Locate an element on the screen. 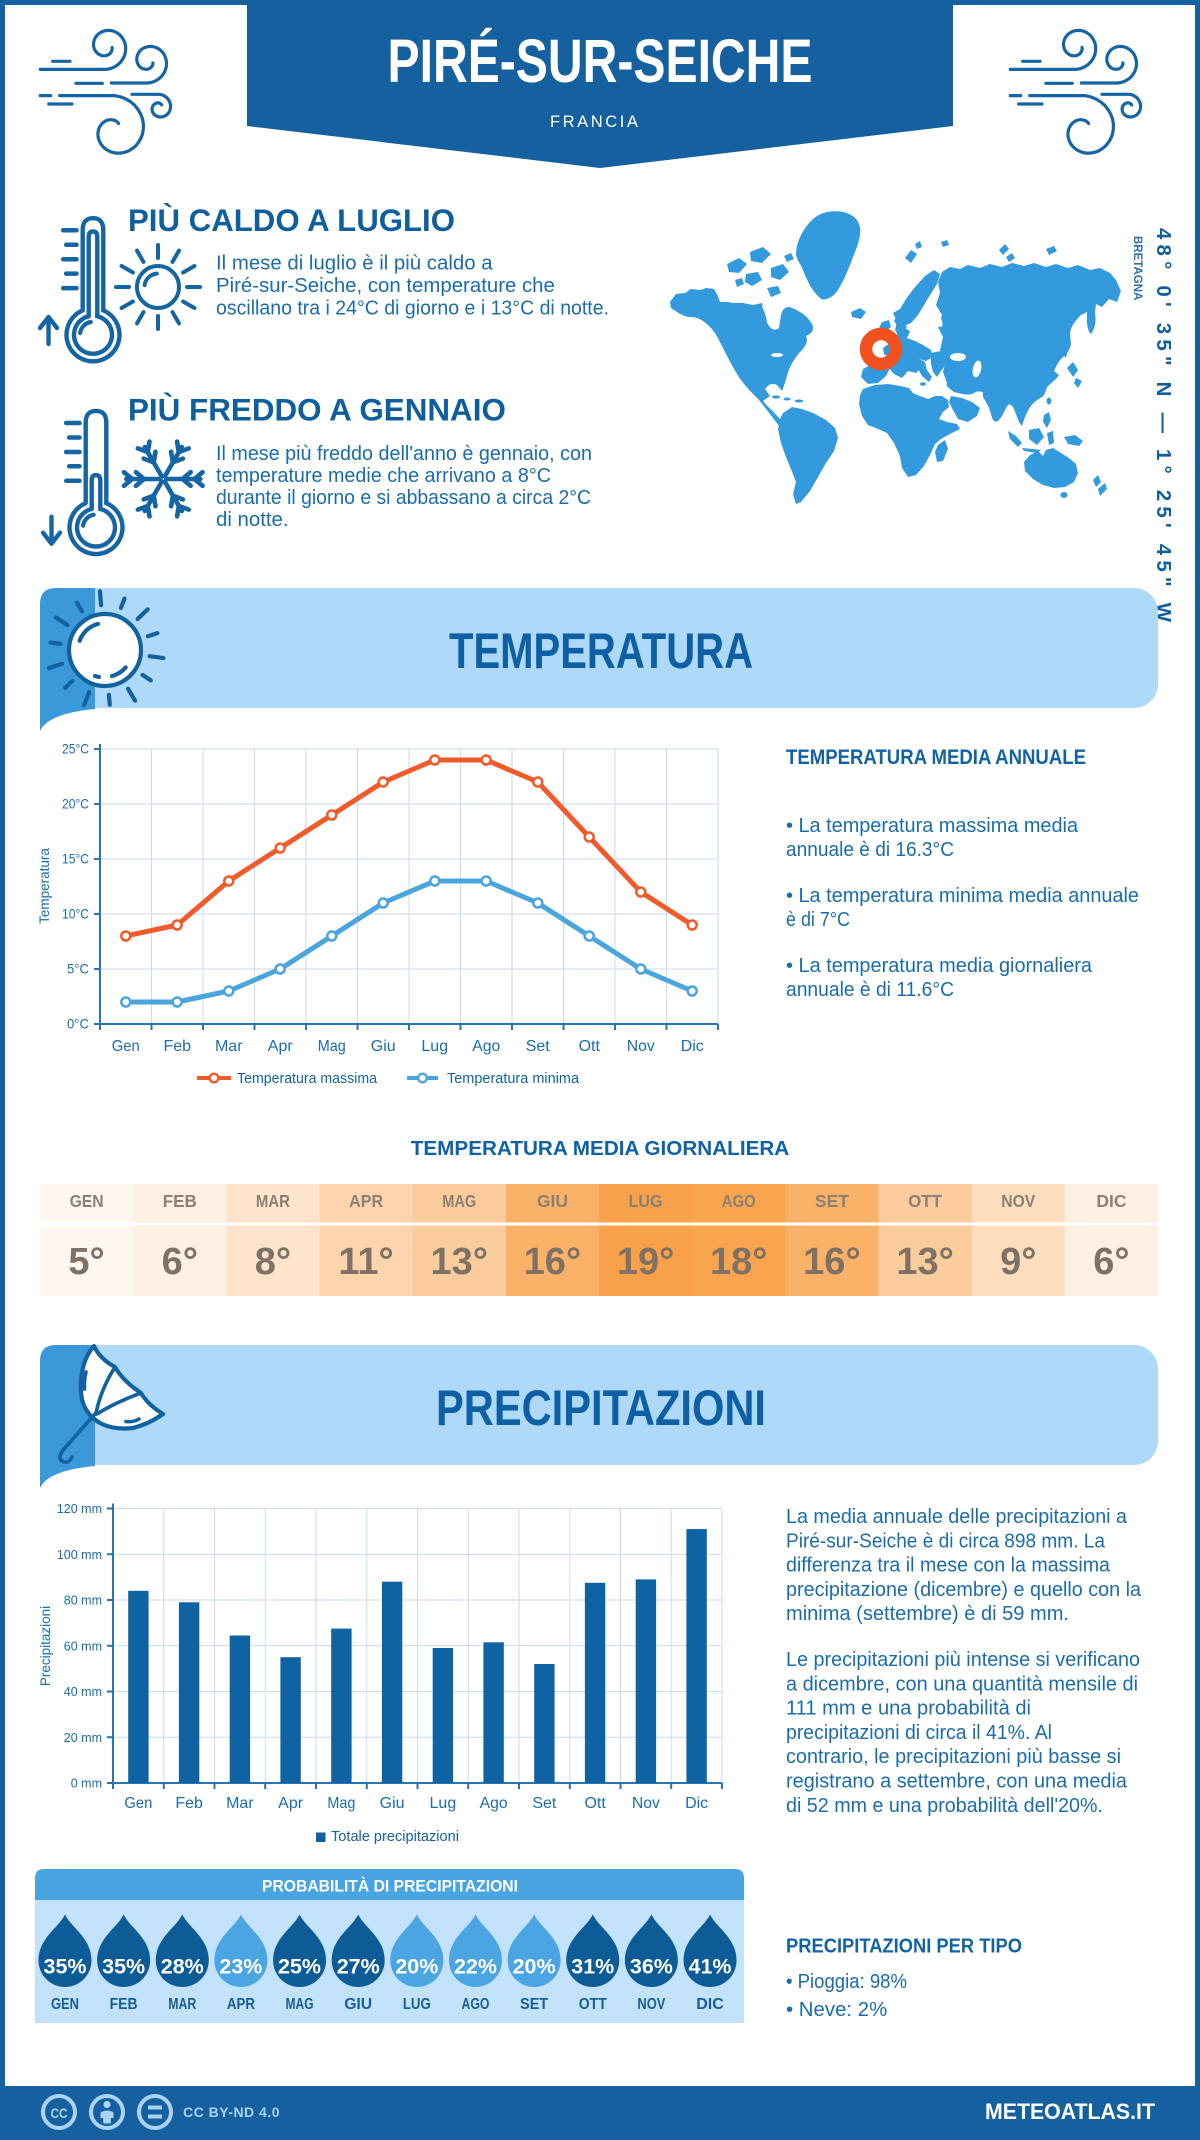 The image size is (1200, 2140). svg-text: annuale è di 16.3°C is located at coordinates (870, 850).